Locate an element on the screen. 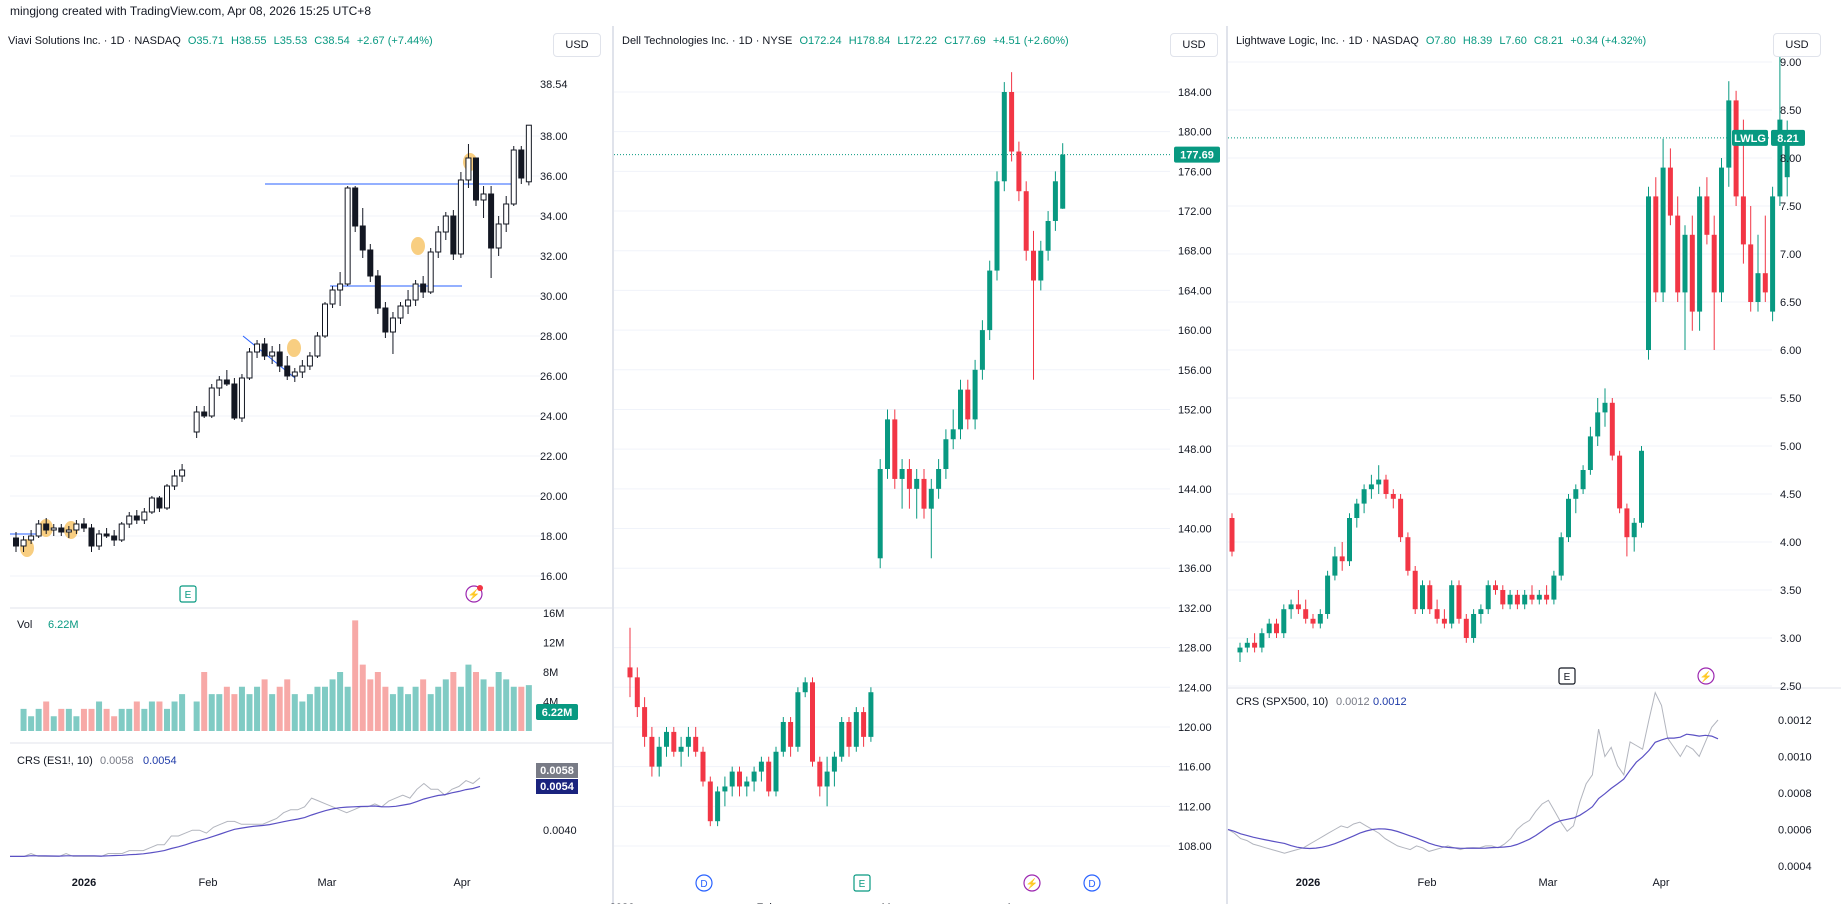  price-tick-label: 140.00 is located at coordinates (1195, 530).